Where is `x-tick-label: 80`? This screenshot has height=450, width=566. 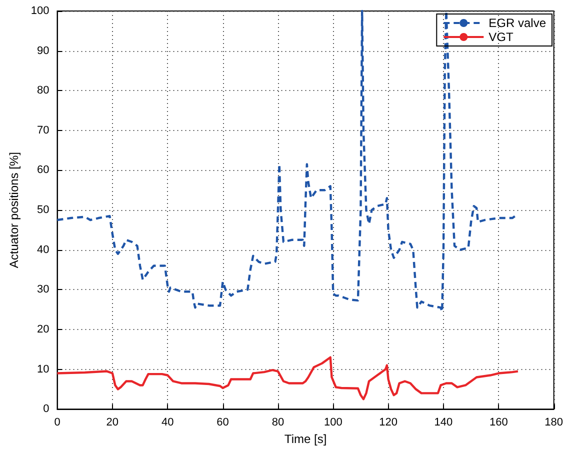 x-tick-label: 80 is located at coordinates (278, 422).